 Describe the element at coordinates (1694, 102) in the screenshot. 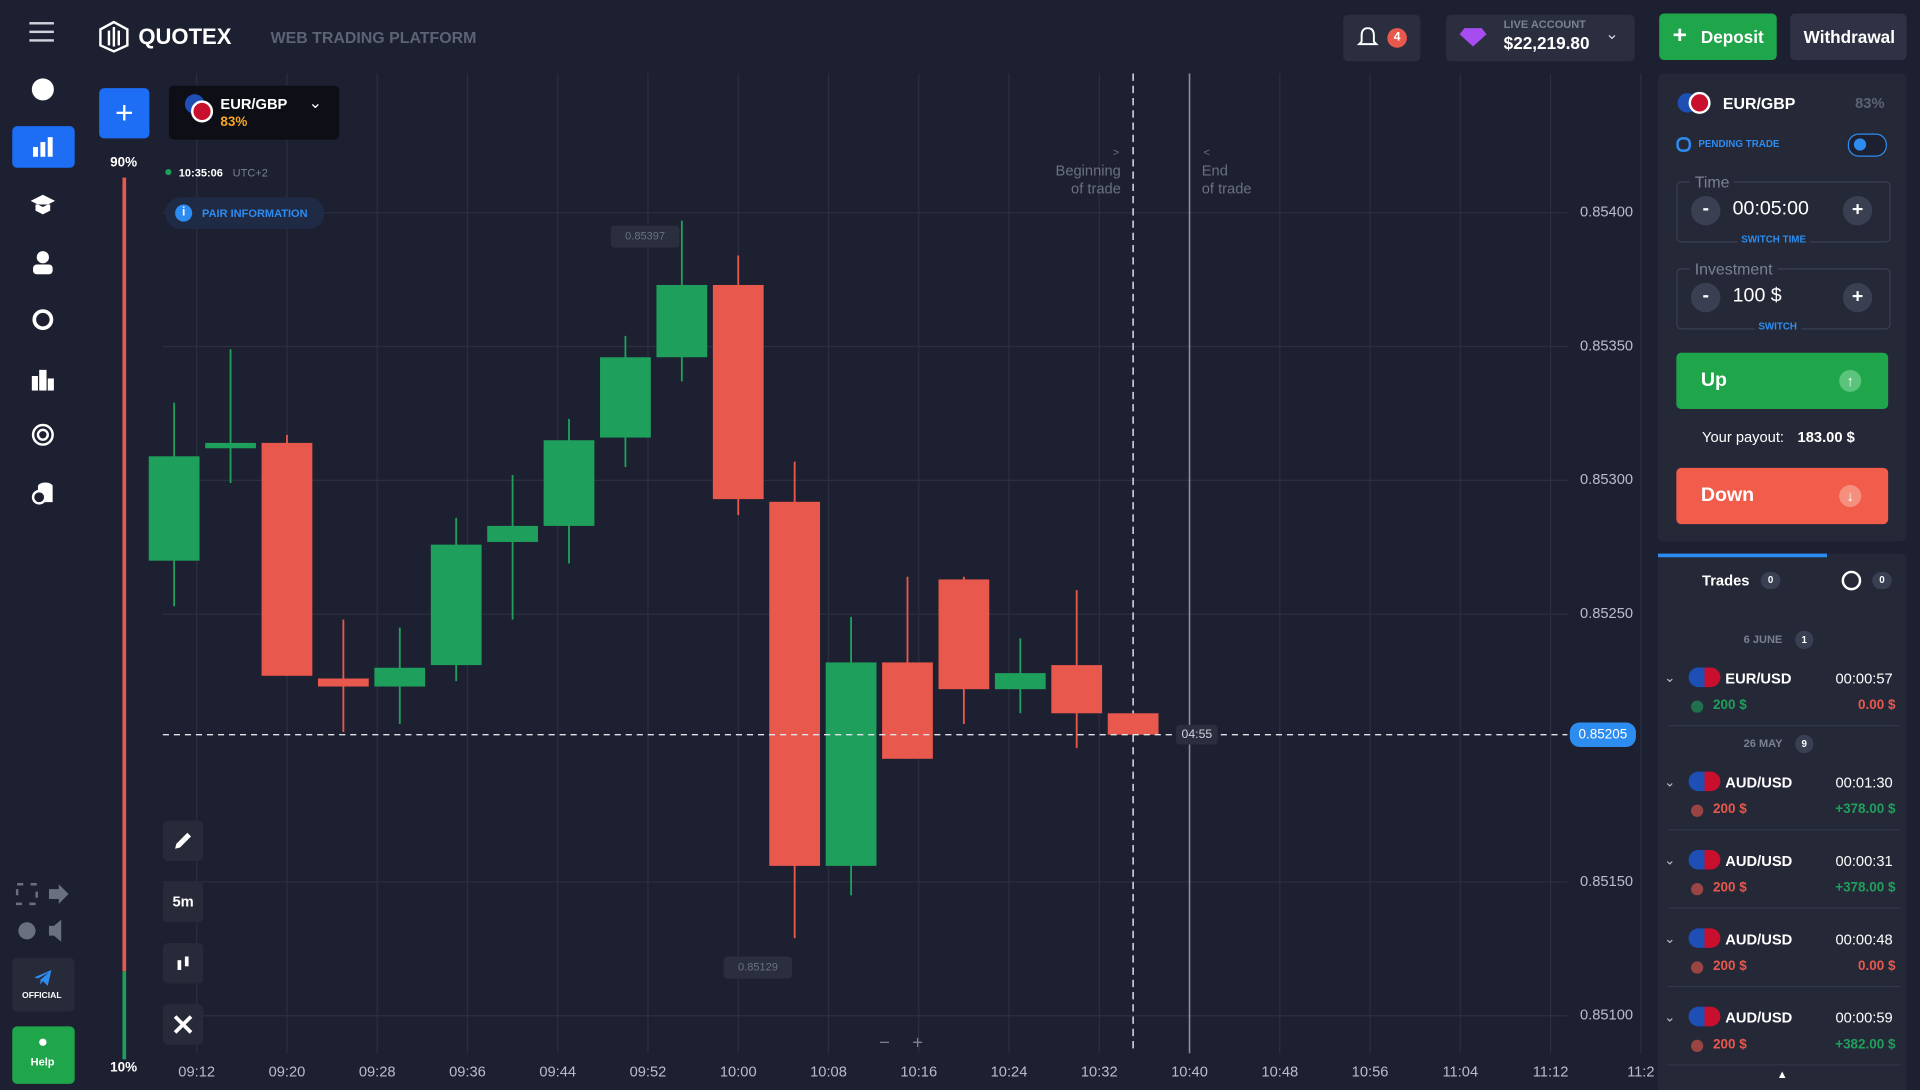

I see `panel-flag` at that location.